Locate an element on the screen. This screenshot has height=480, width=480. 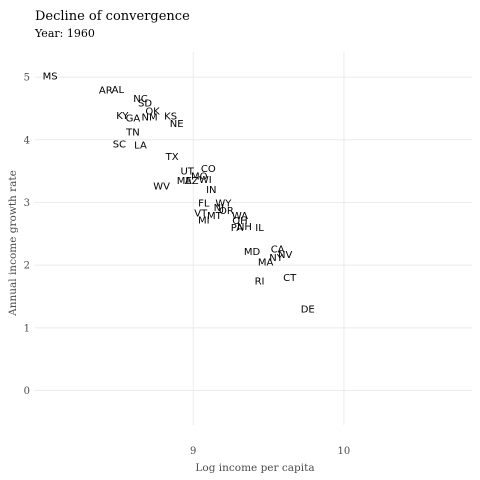
y-tick-label: 0 is located at coordinates (27, 391).